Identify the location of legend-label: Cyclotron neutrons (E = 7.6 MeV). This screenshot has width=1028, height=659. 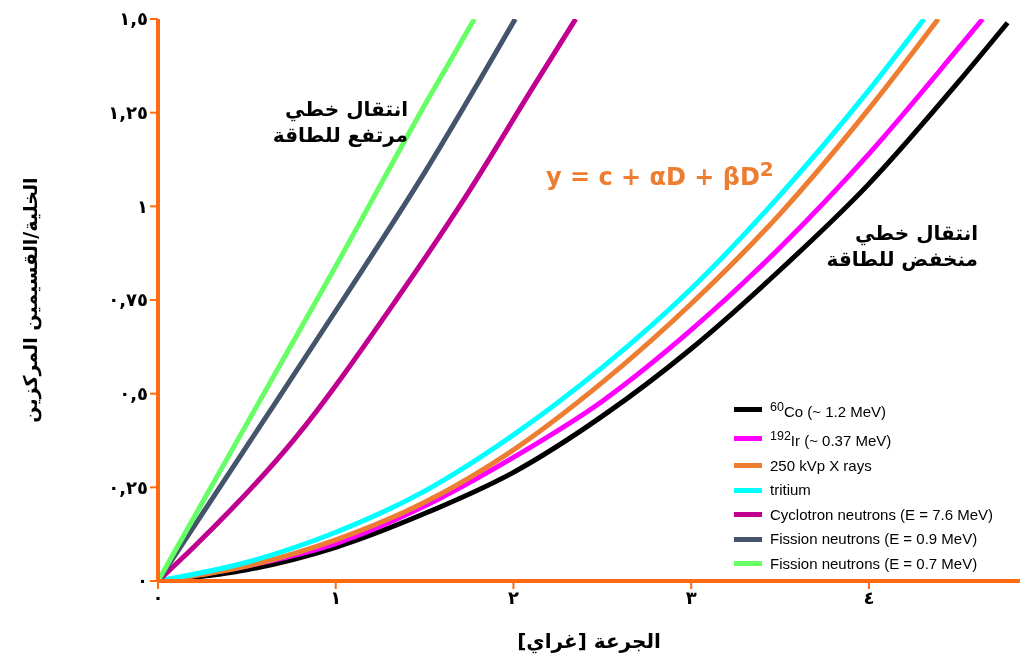
(881, 514).